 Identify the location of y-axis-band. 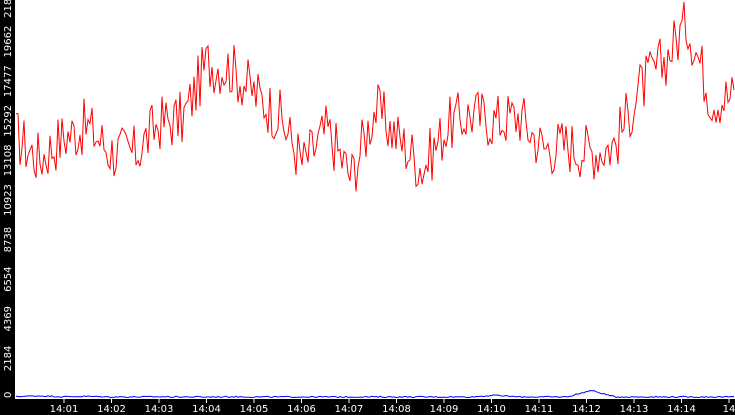
(7, 207).